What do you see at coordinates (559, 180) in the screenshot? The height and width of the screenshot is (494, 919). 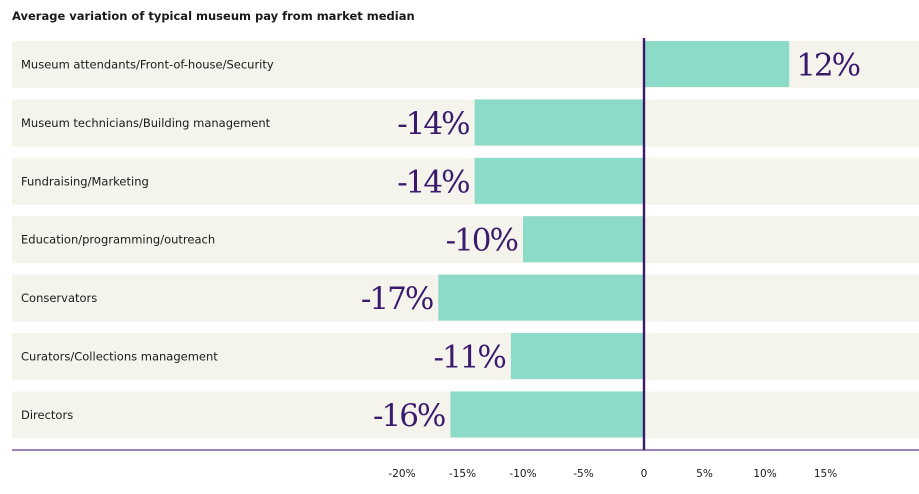 I see `bar-fundraising-marketing` at bounding box center [559, 180].